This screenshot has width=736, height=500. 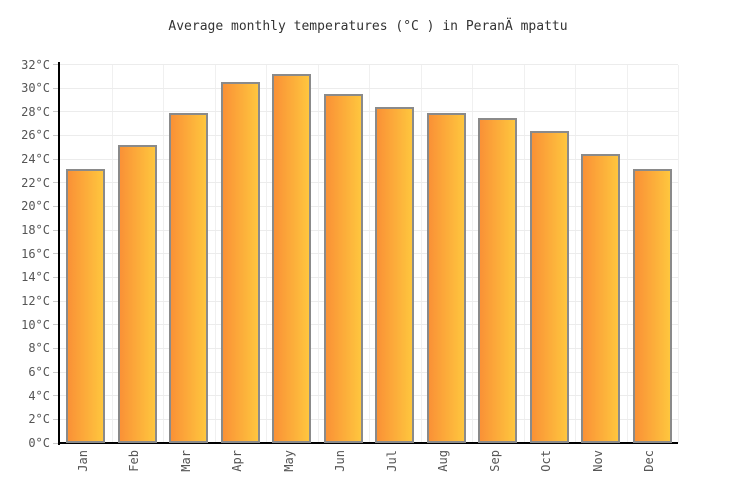 I want to click on x-axis-label-jun: Jun, so click(x=342, y=470).